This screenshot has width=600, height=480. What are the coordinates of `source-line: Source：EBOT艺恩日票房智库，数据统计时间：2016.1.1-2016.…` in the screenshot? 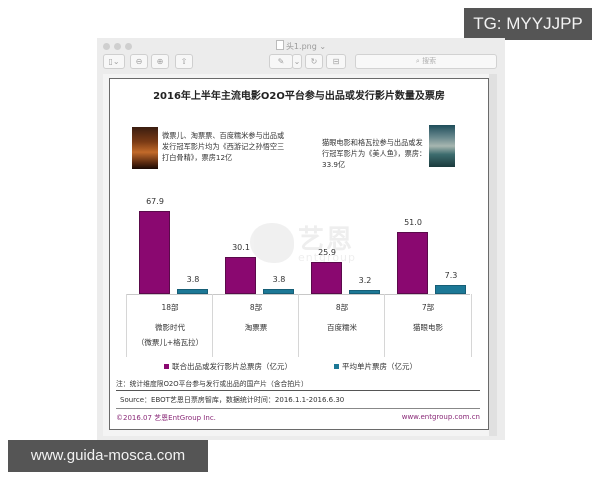 It's located at (232, 400).